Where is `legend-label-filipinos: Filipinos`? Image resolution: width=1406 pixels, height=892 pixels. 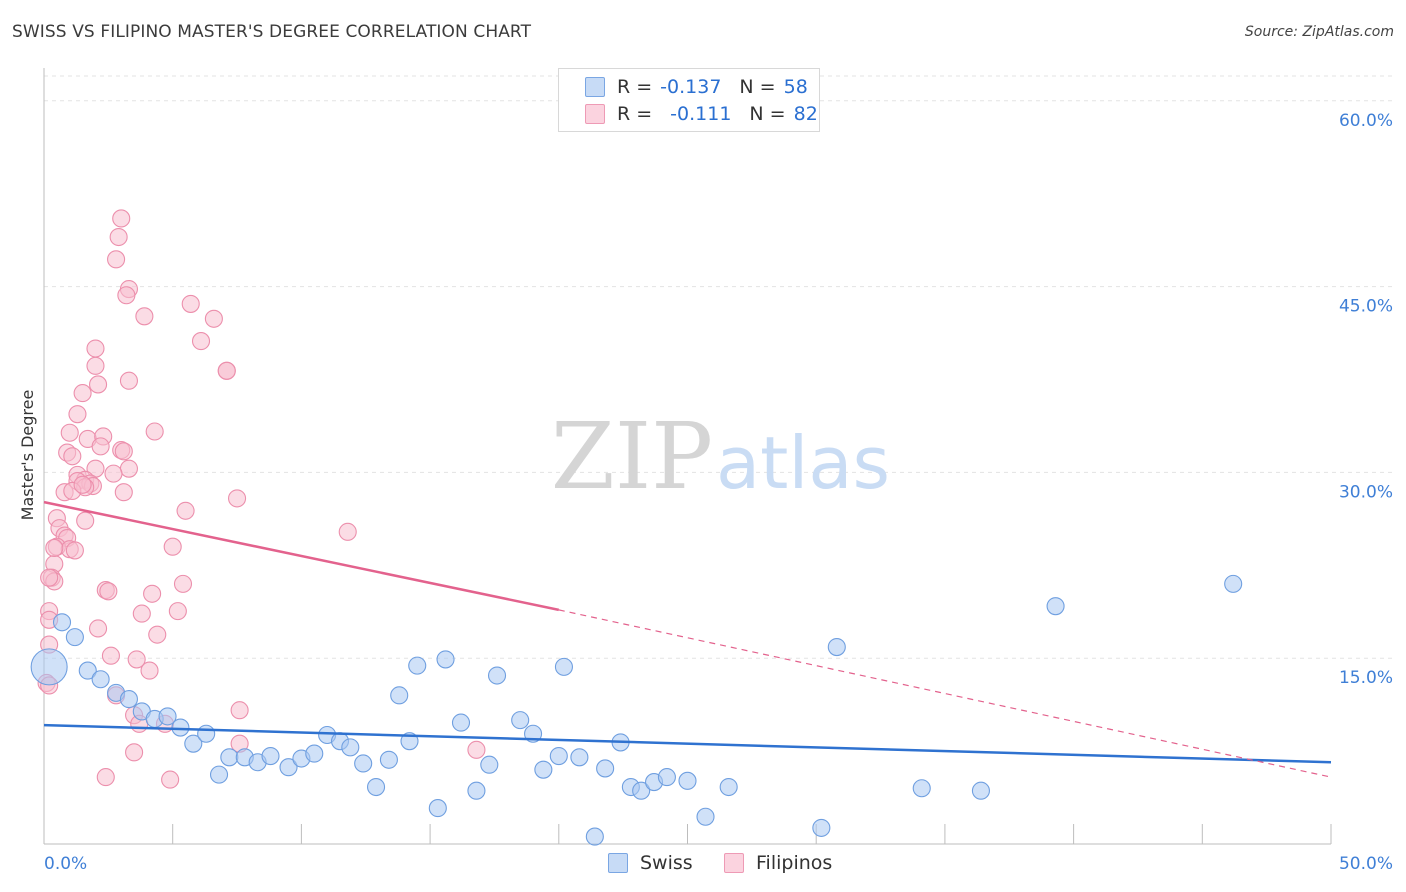 legend-label-filipinos: Filipinos is located at coordinates (794, 863).